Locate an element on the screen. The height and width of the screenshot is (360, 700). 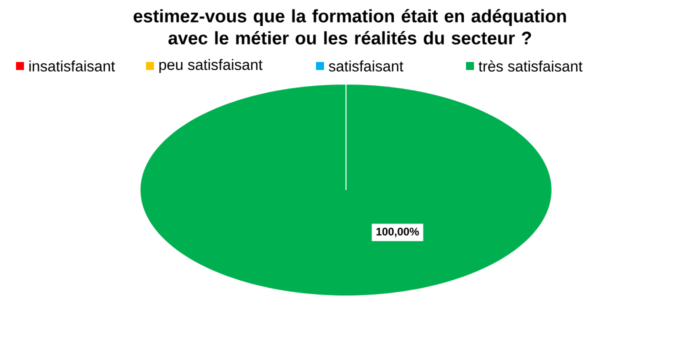
chart-title: estimez-vous que la formation était en adéquation avec le métier ou les réalités du secteur ? is located at coordinates (350, 26).